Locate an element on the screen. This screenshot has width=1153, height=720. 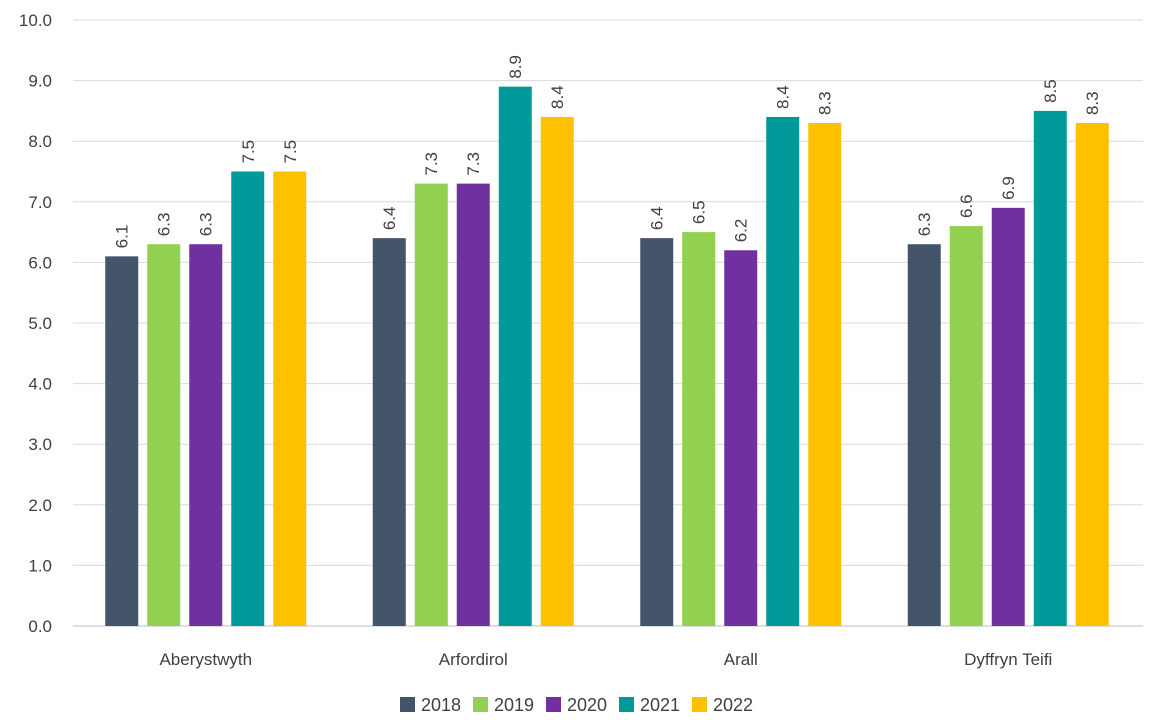
data-label: 6.2 is located at coordinates (741, 231).